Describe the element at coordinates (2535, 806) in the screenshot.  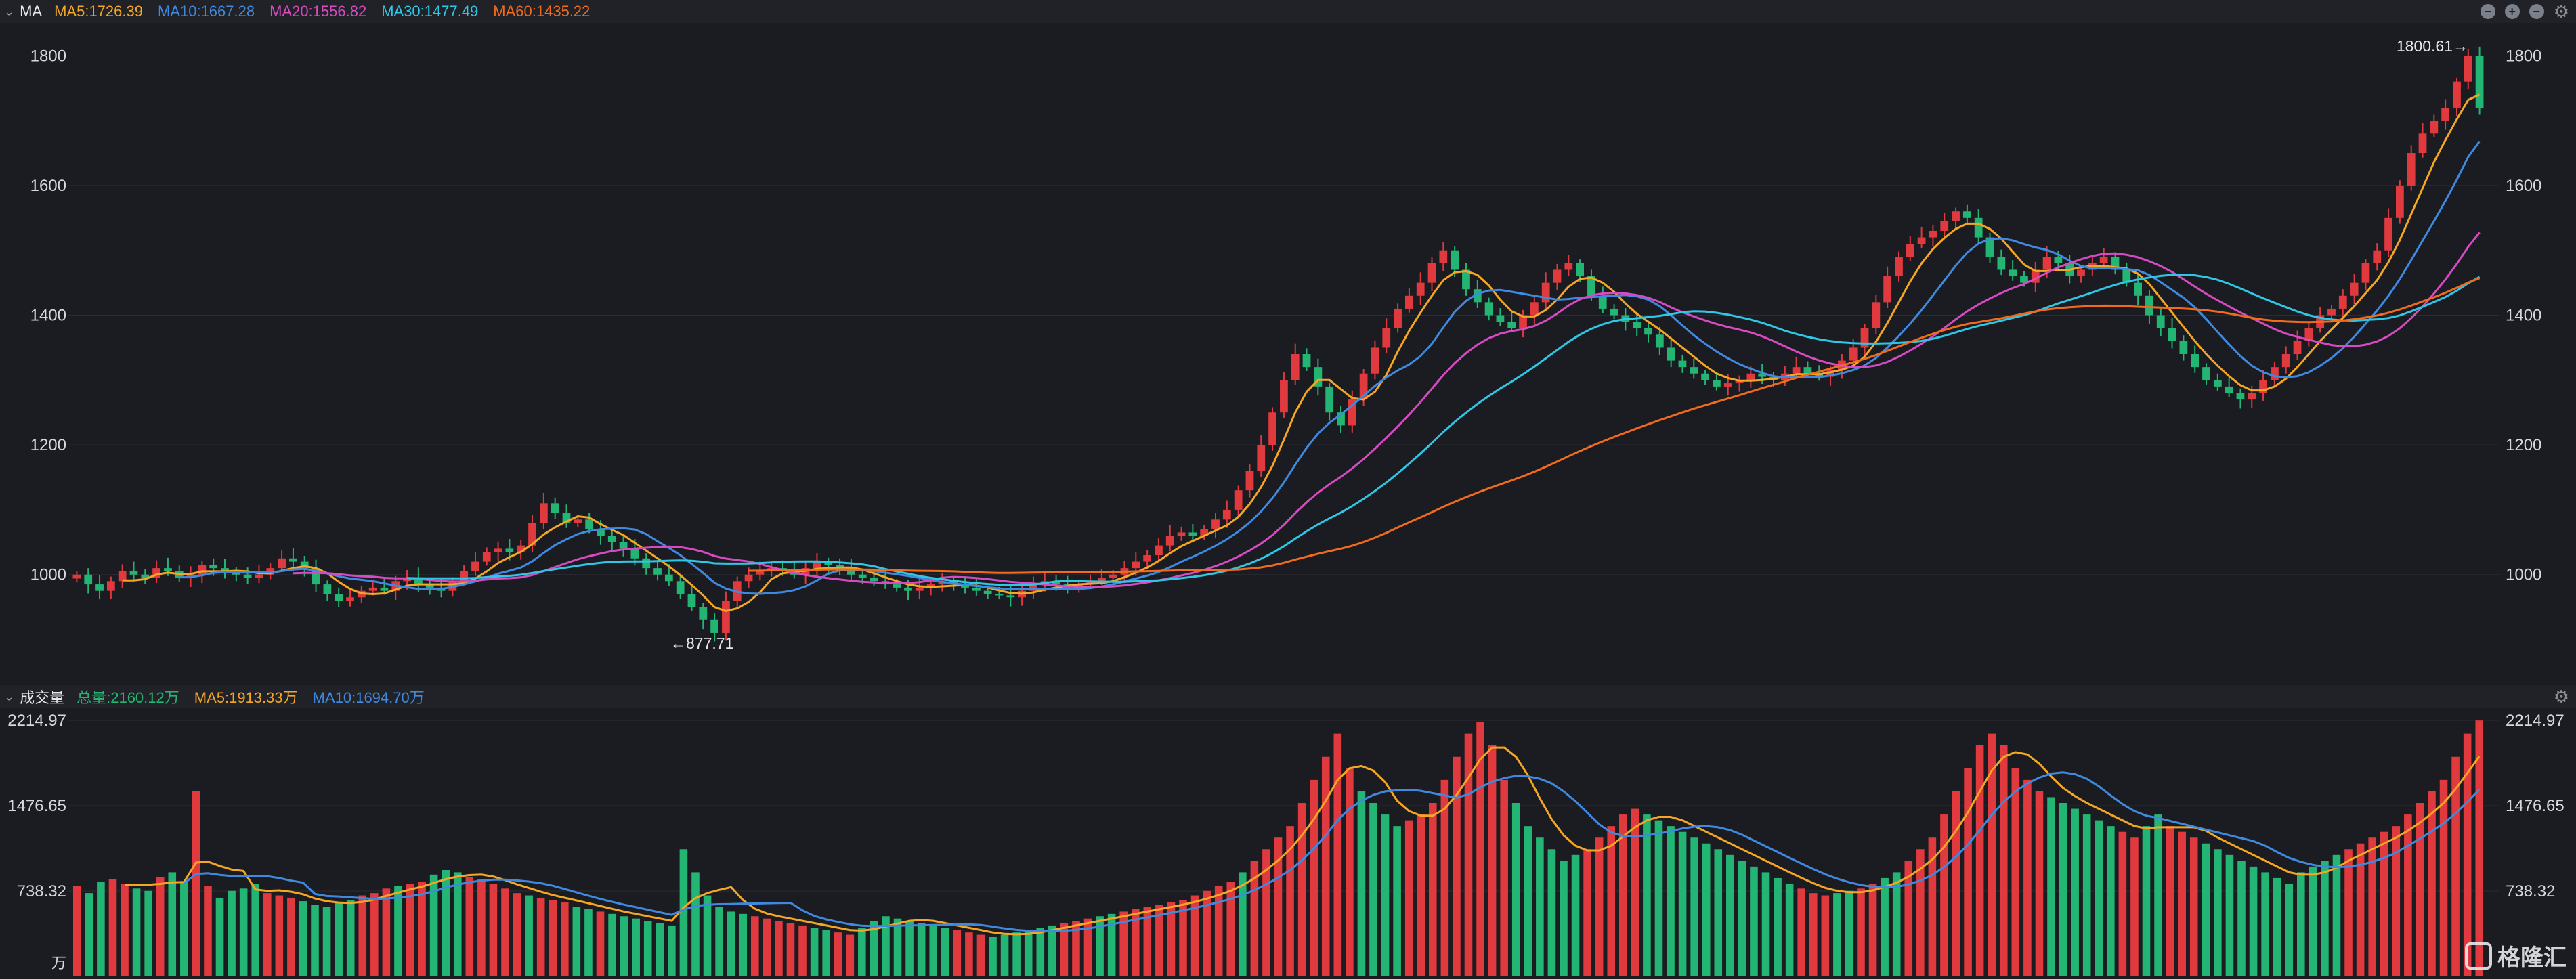
I see `y-tick-right: 1476.65` at that location.